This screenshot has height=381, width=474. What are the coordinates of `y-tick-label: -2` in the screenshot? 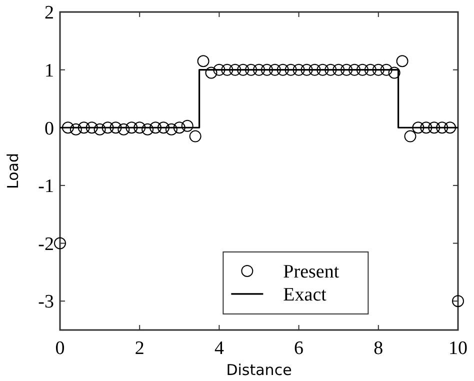 It's located at (46, 244).